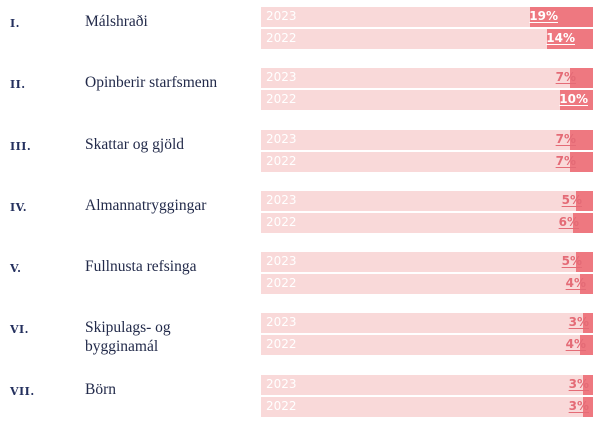 Image resolution: width=602 pixels, height=424 pixels. What do you see at coordinates (427, 17) in the screenshot?
I see `bar-track-2023: 2023 19%` at bounding box center [427, 17].